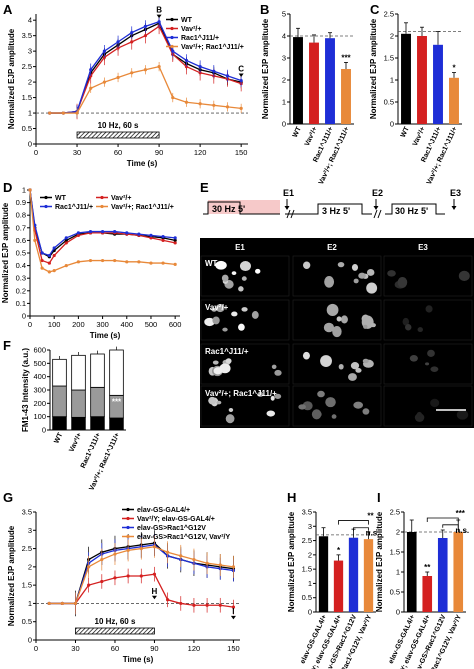 This screenshot has height=669, width=474. I want to click on gI-ytick-label: 1.5, so click(395, 552).